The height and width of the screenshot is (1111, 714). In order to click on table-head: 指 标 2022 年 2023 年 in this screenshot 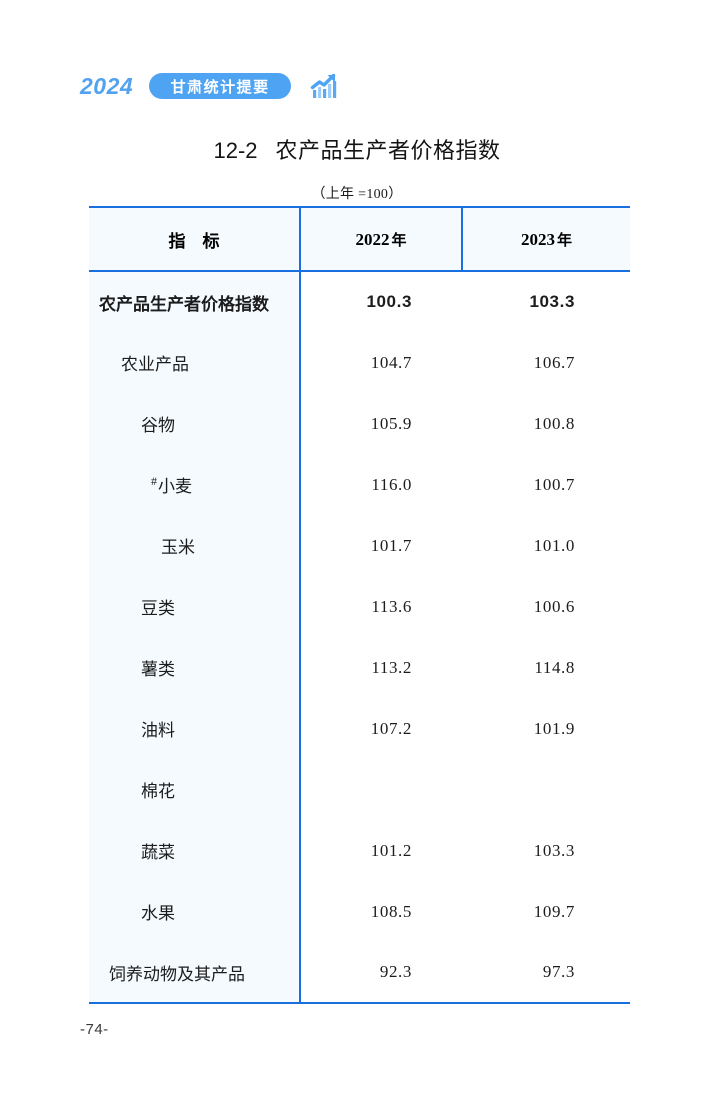, I will do `click(359, 239)`.